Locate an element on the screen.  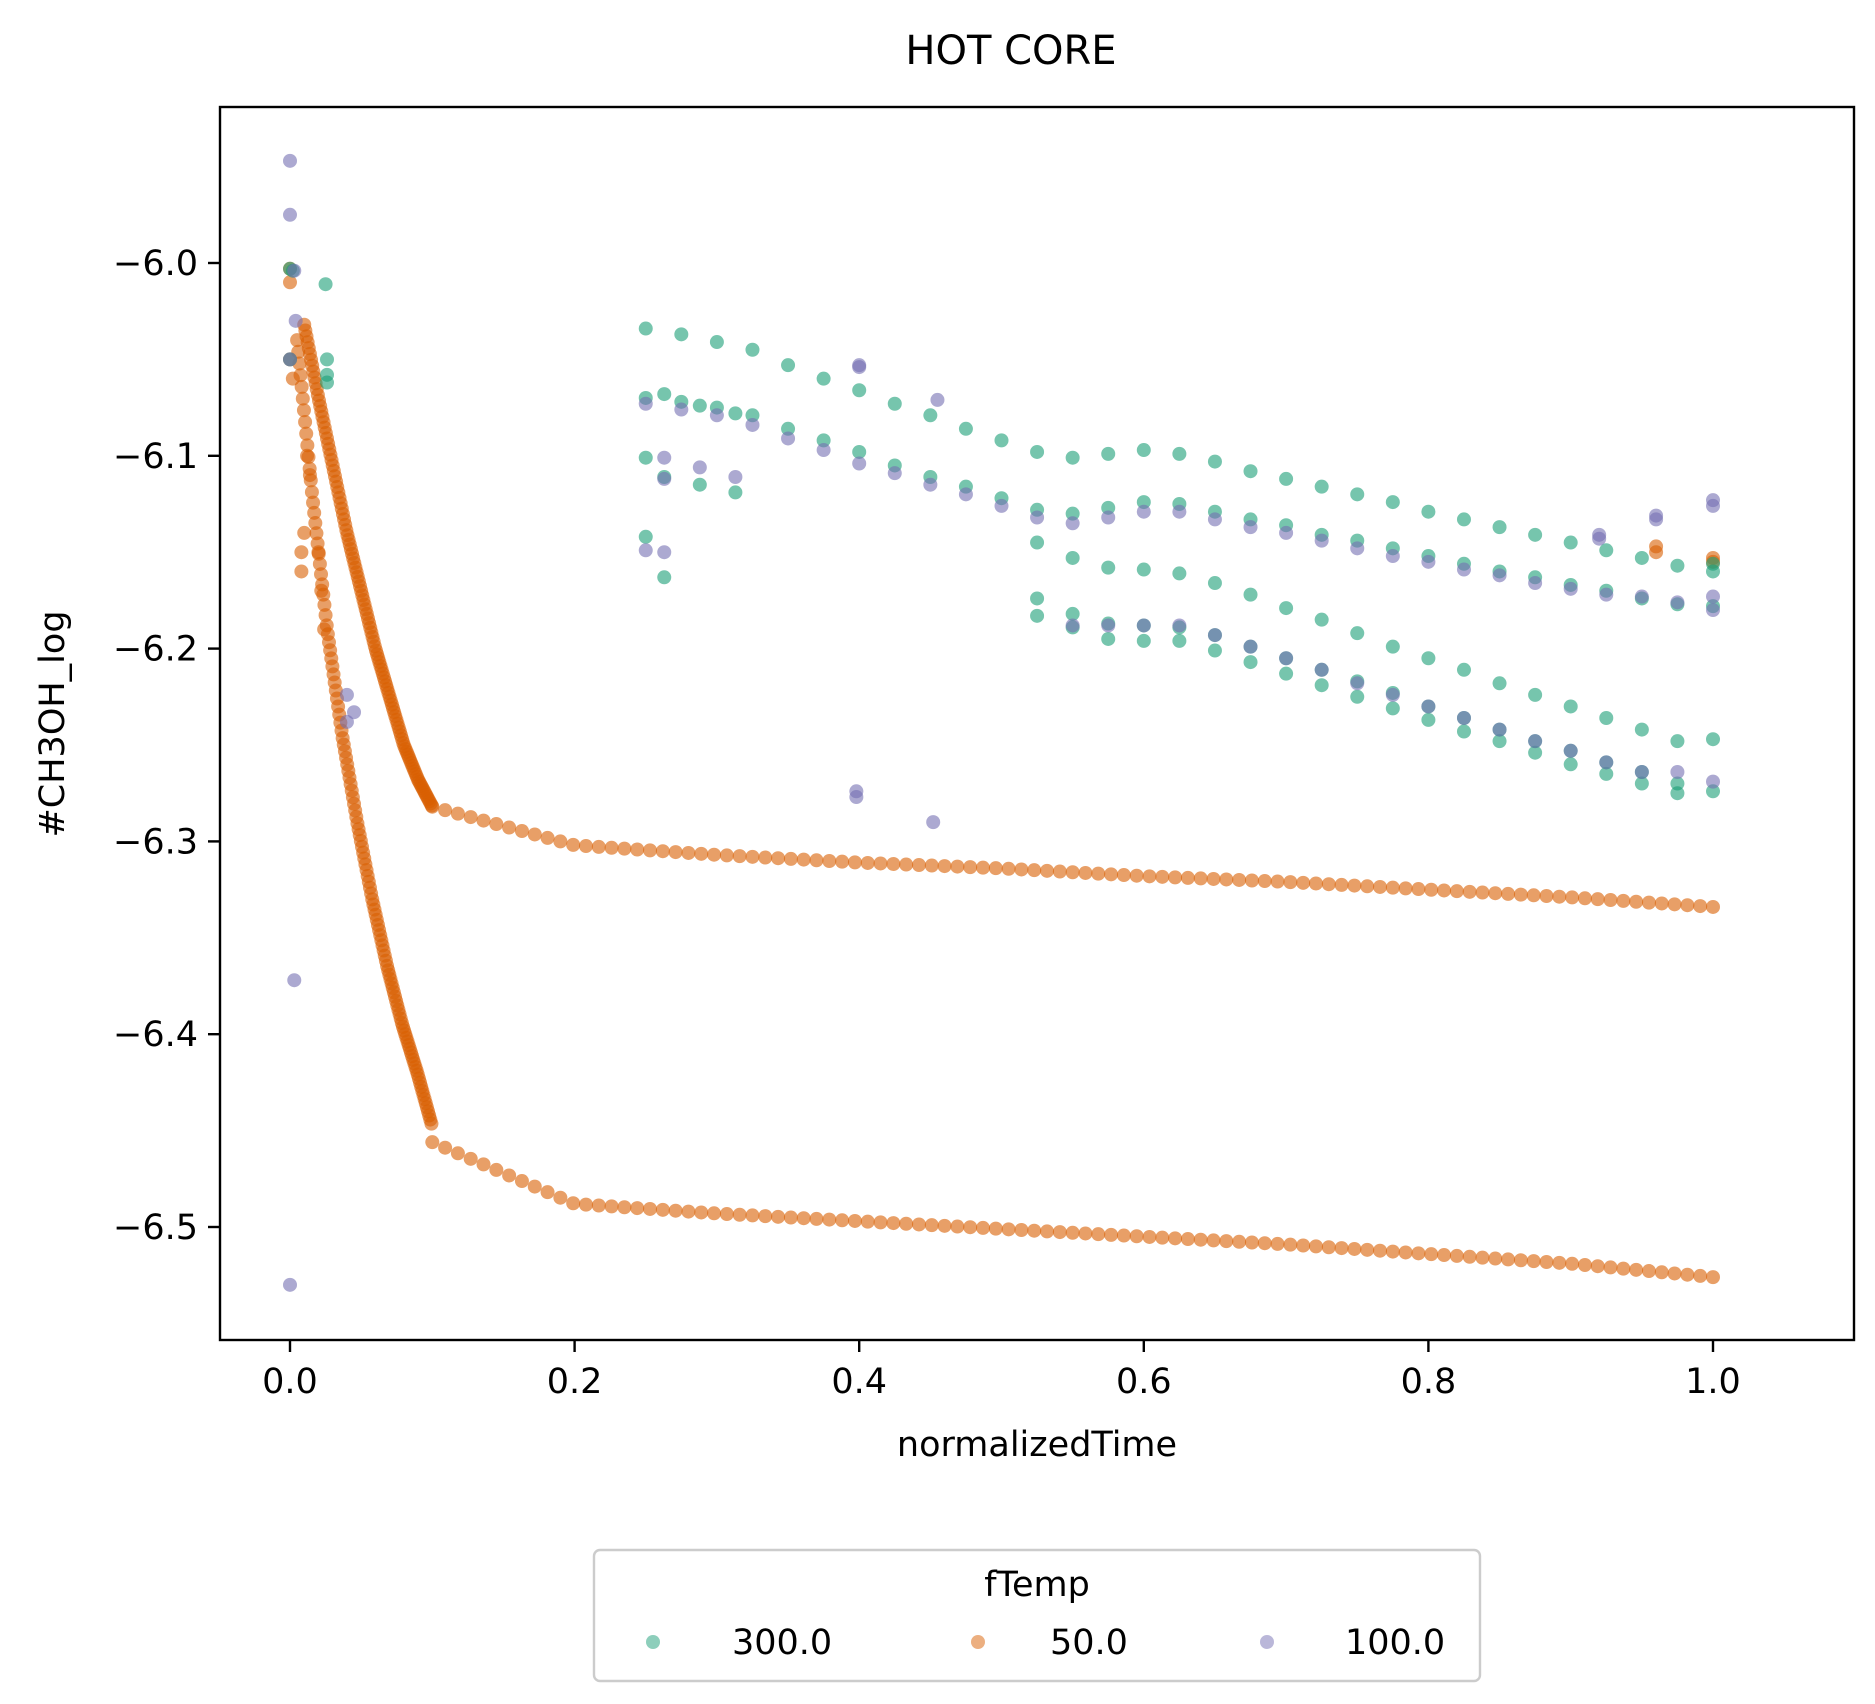
legend-marker is located at coordinates (1267, 1642).